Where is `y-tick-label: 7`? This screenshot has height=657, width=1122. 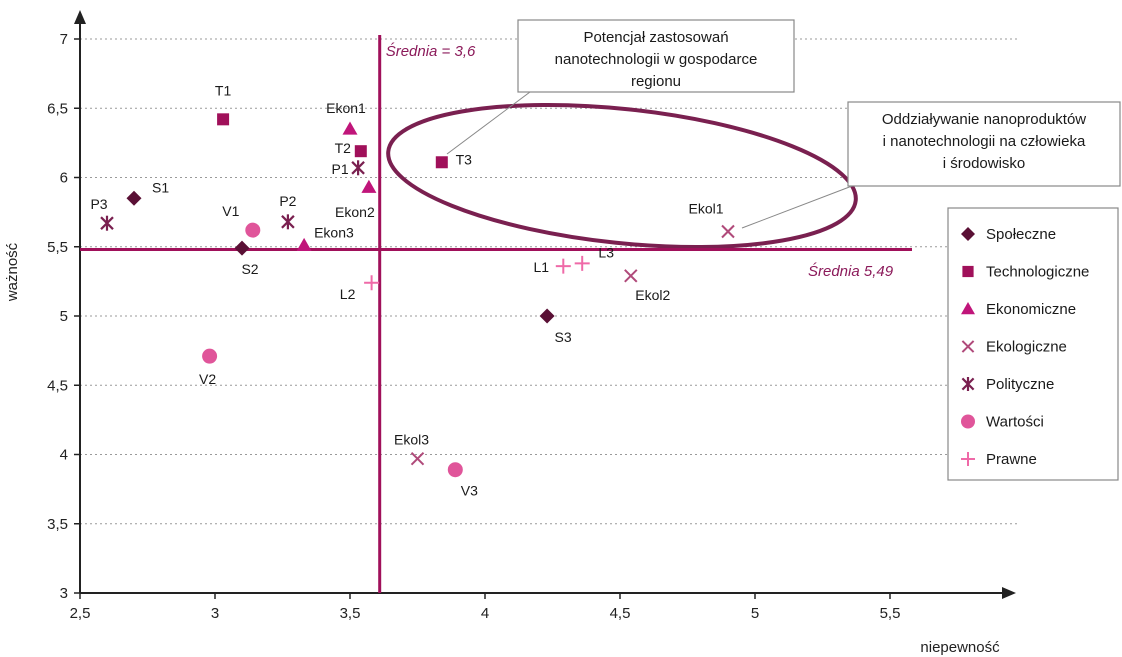 y-tick-label: 7 is located at coordinates (64, 39).